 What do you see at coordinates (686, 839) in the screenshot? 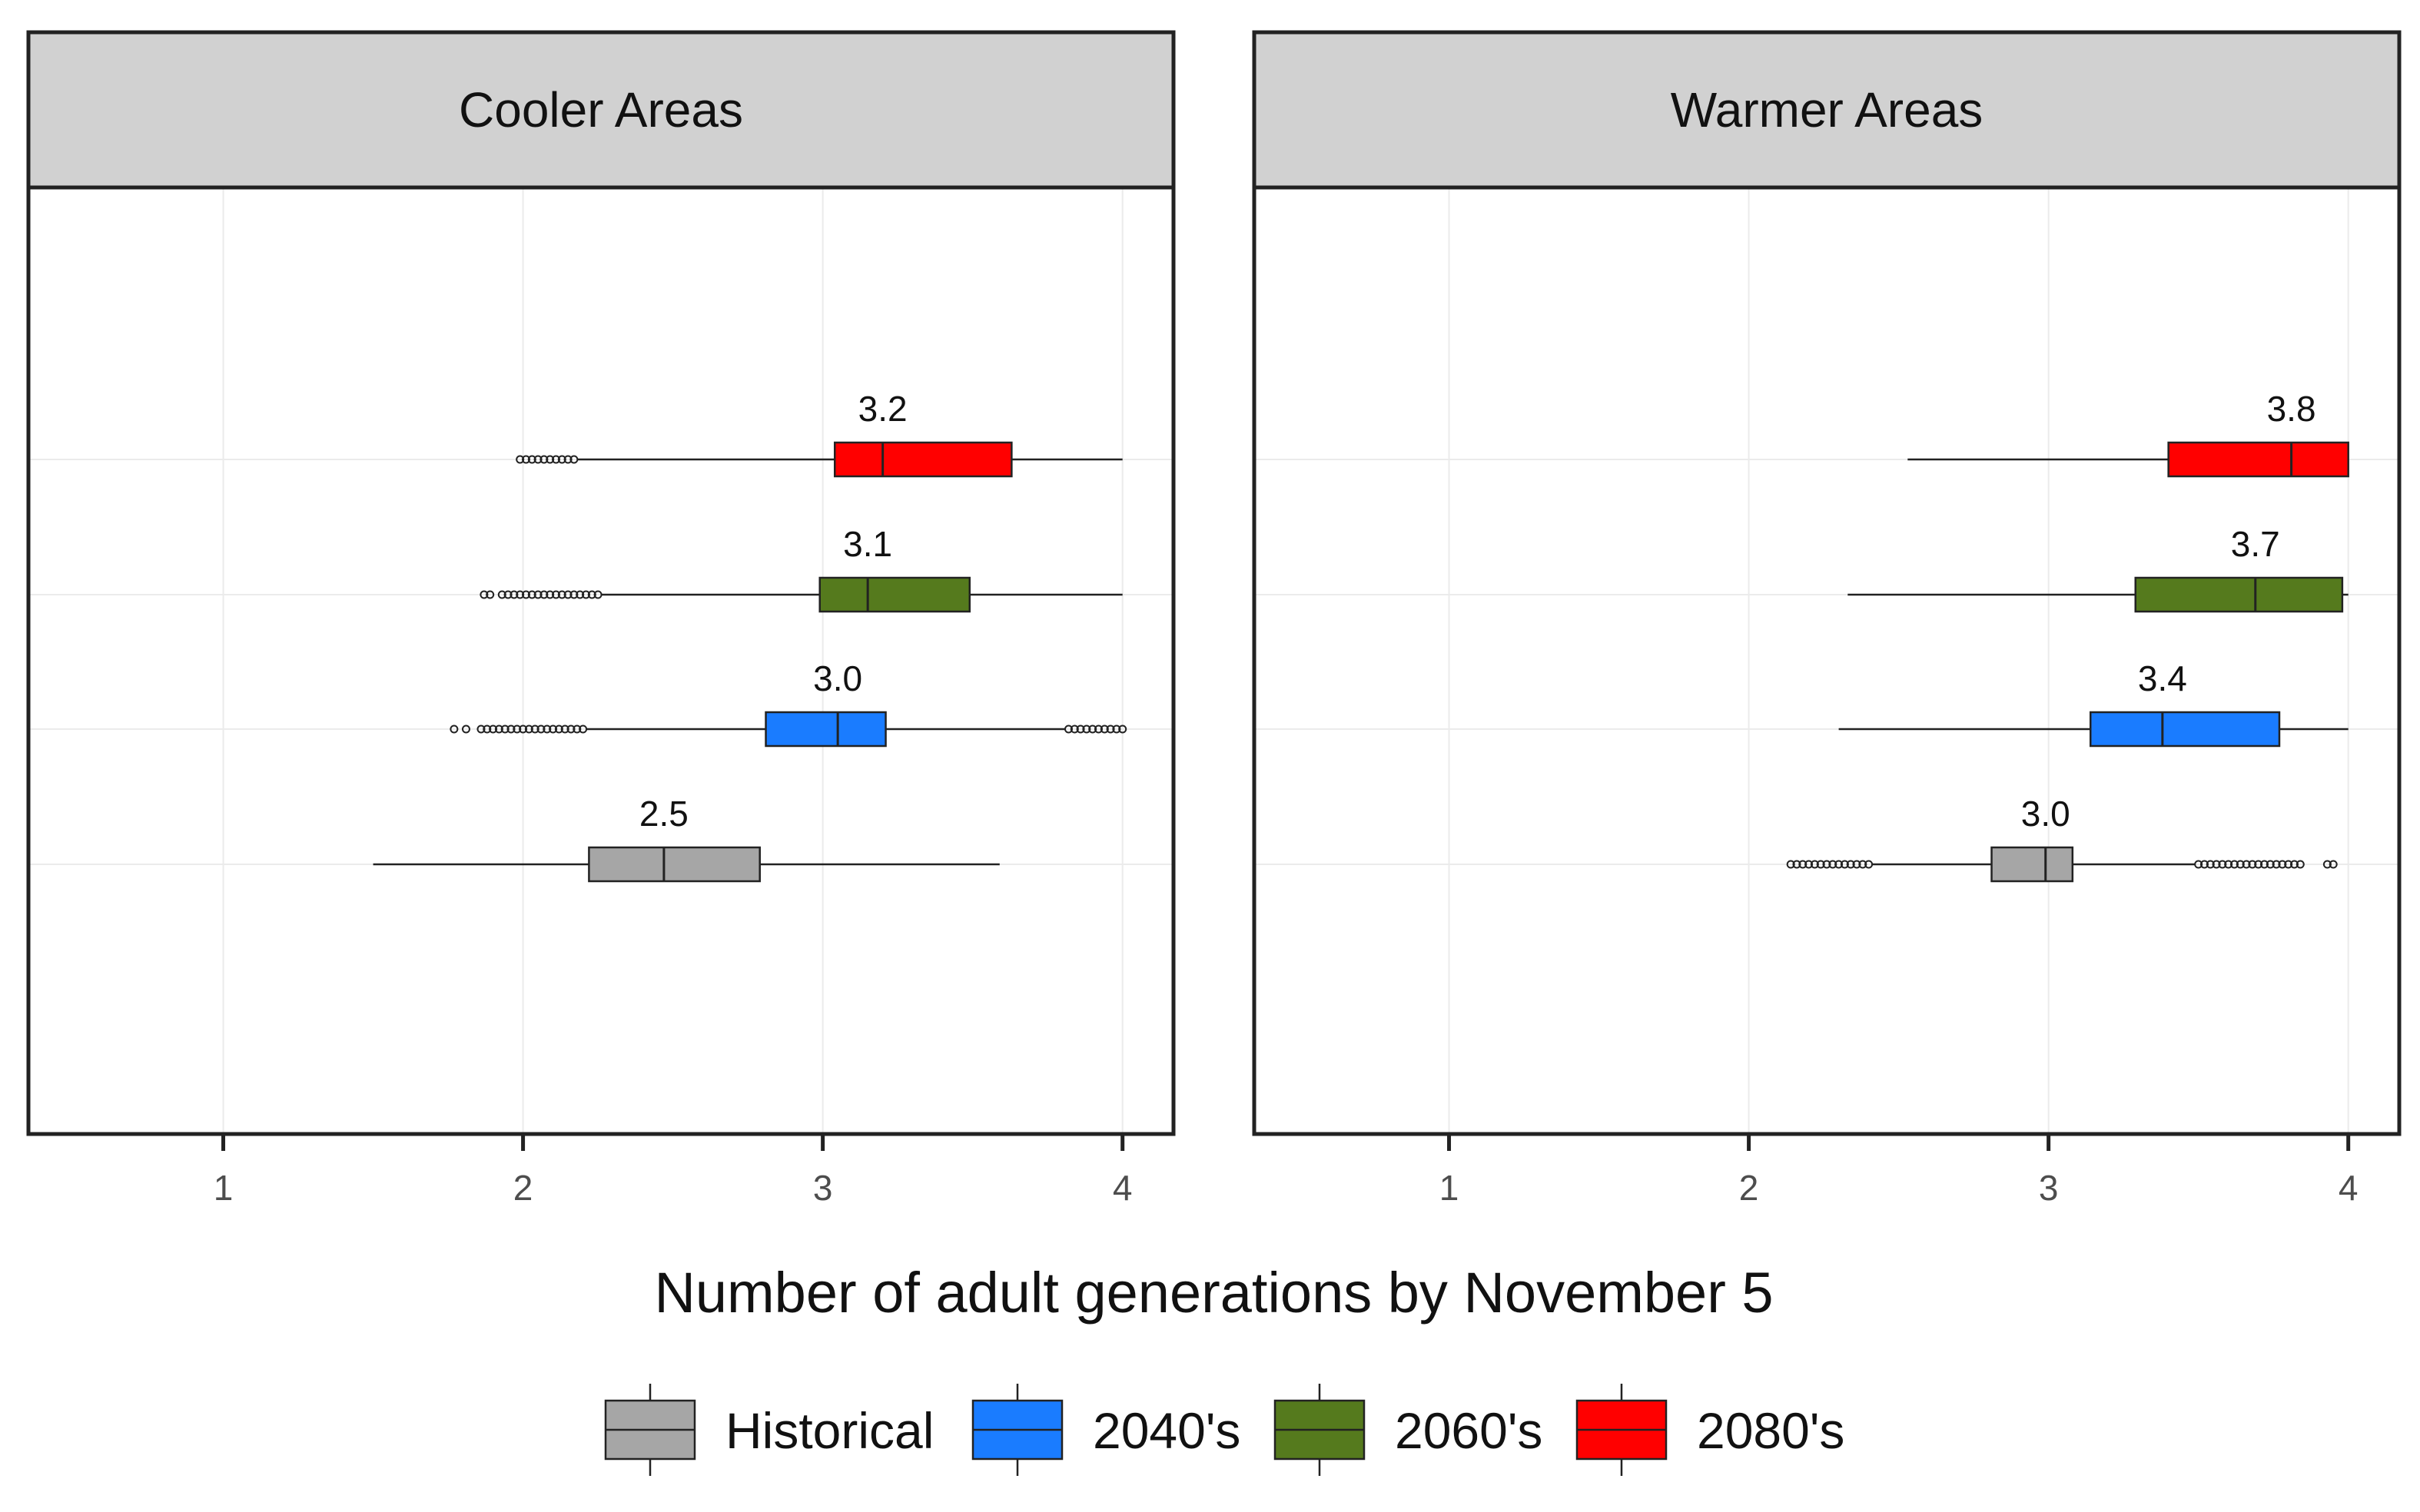
I see `box-historical: 2.5` at bounding box center [686, 839].